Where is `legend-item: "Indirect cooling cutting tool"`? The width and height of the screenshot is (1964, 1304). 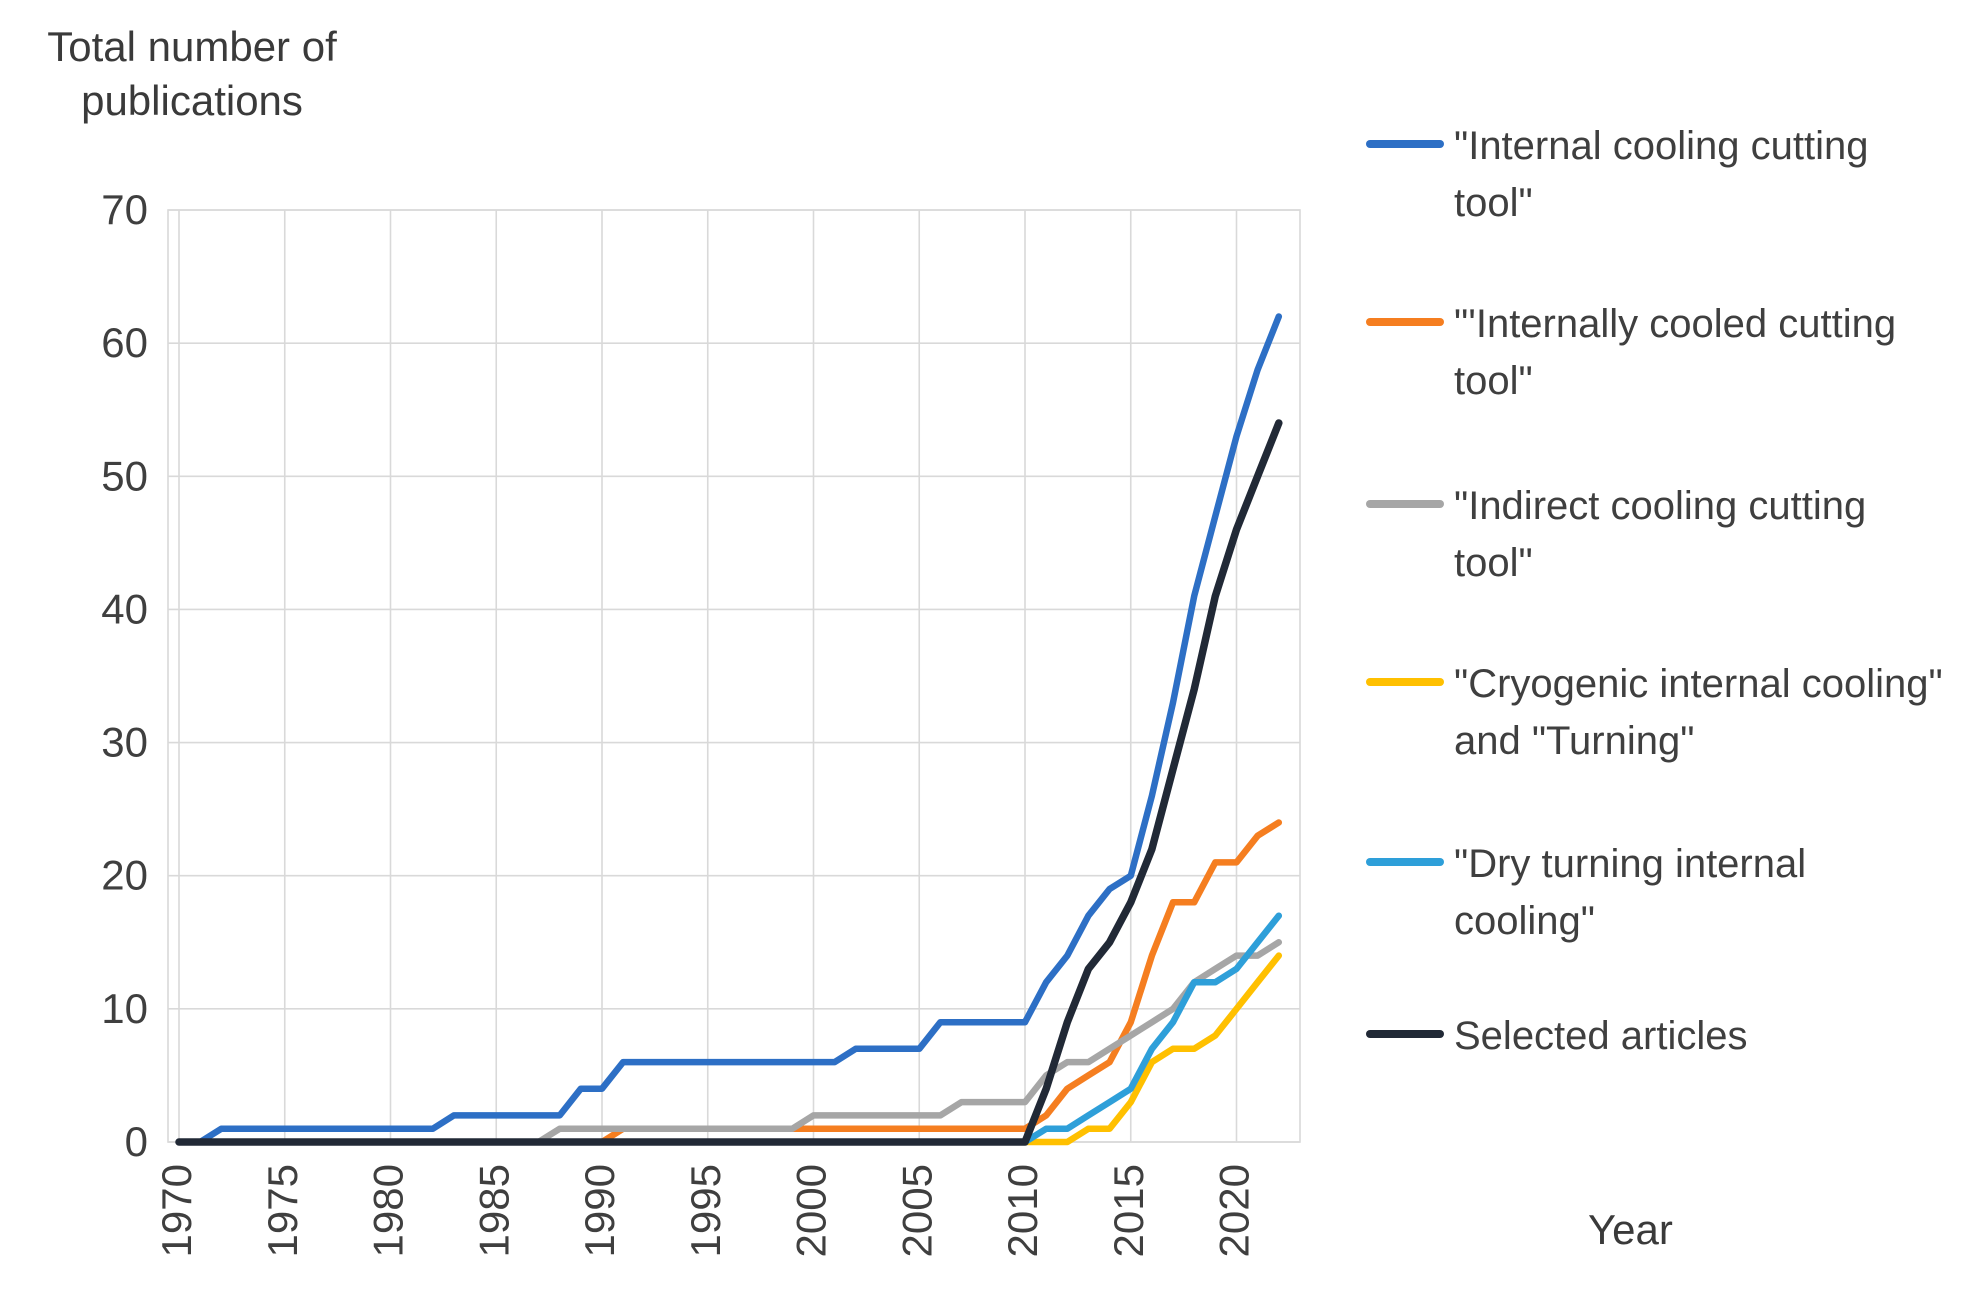
legend-item: "Indirect cooling cutting tool" is located at coordinates (1655, 535).